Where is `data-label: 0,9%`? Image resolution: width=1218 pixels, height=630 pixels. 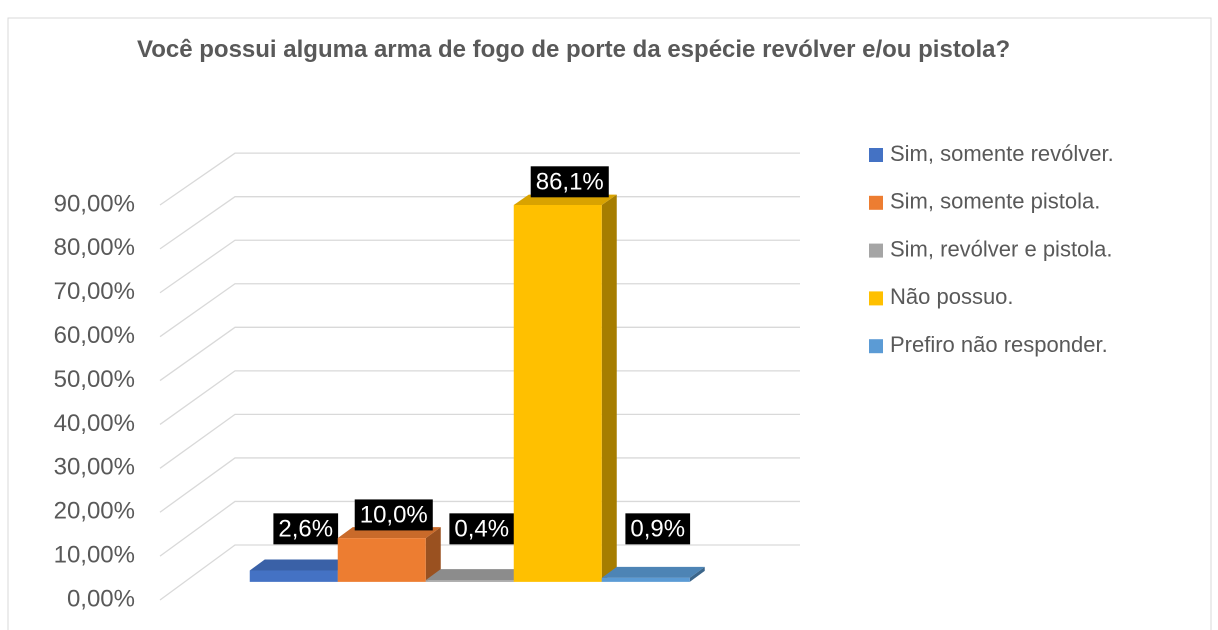 data-label: 0,9% is located at coordinates (657, 528).